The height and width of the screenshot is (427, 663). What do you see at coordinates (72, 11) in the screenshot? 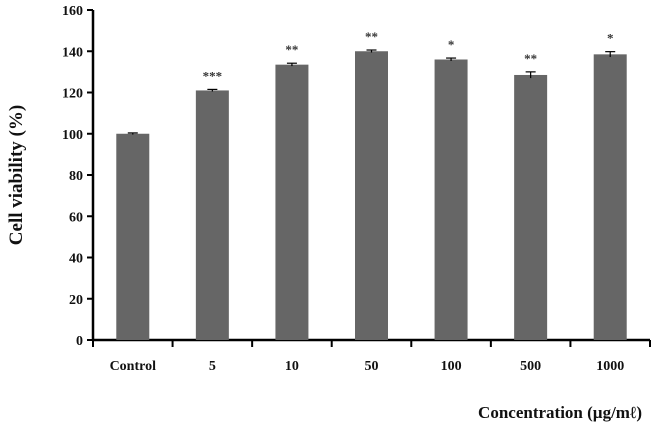
I see `y-tick-label: 160` at bounding box center [72, 11].